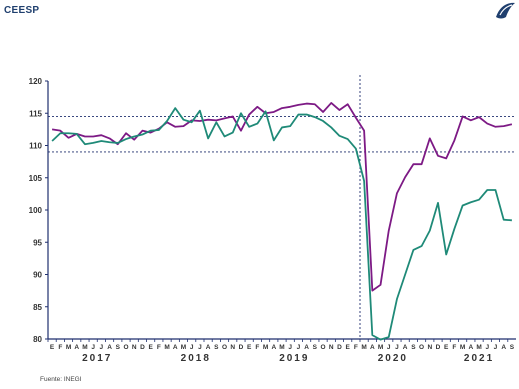 Image resolution: width=519 pixels, height=389 pixels. I want to click on y-tick-labels: 80 85 90 95 100 105 110 115 120, so click(36, 210).